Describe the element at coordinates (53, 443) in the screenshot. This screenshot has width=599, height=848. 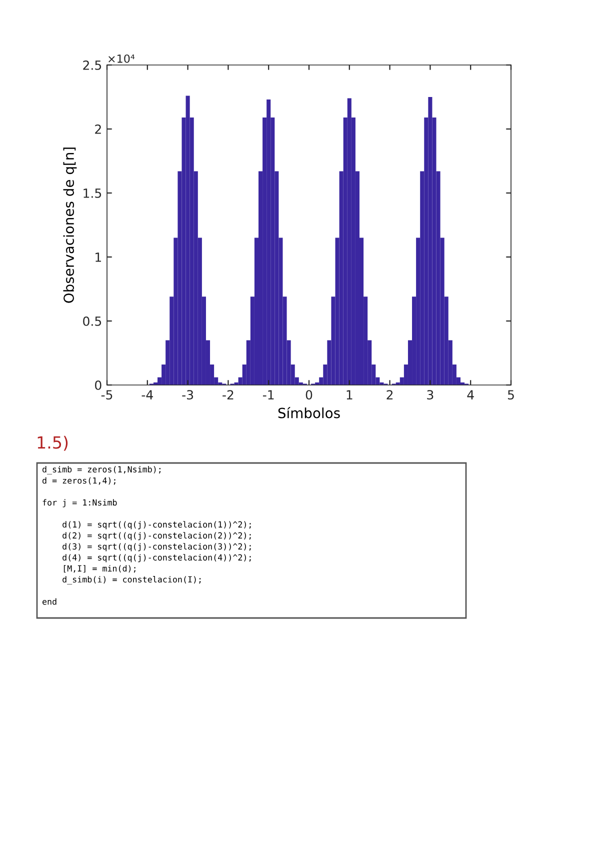
I see `text: 1.5)` at that location.